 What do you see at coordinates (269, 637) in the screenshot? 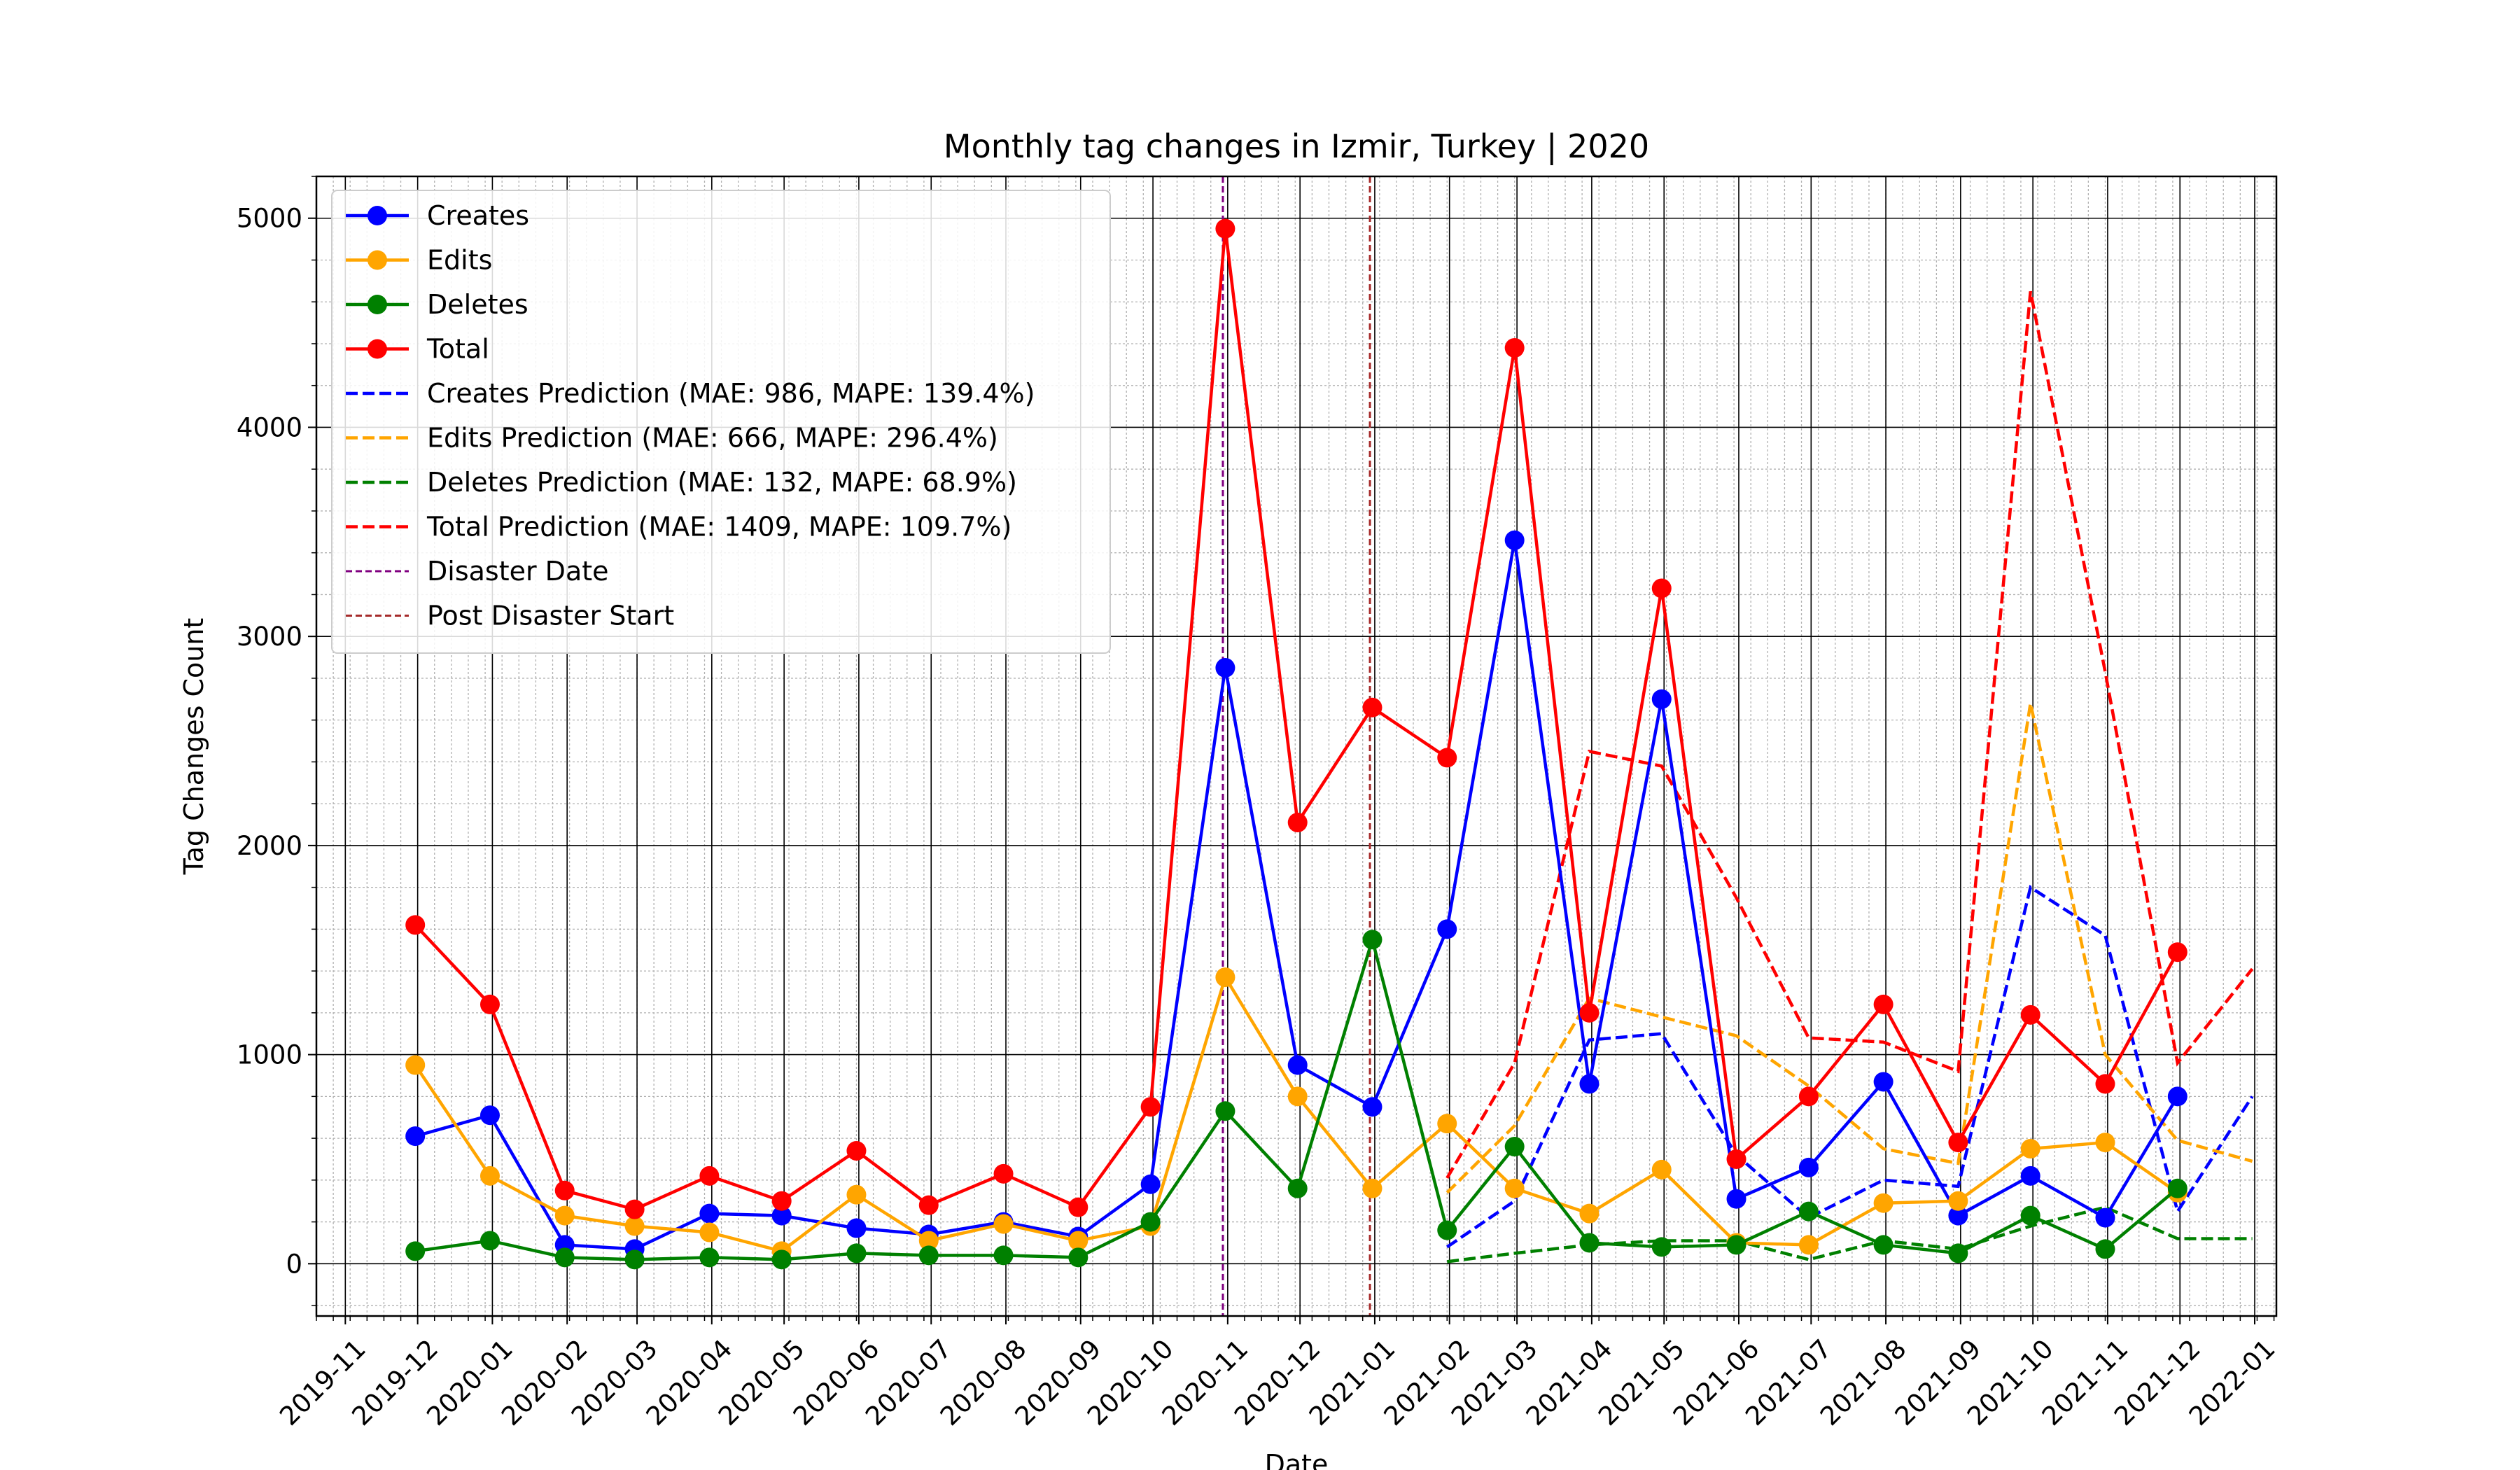
I see `y-tick-label: 3000` at bounding box center [269, 637].